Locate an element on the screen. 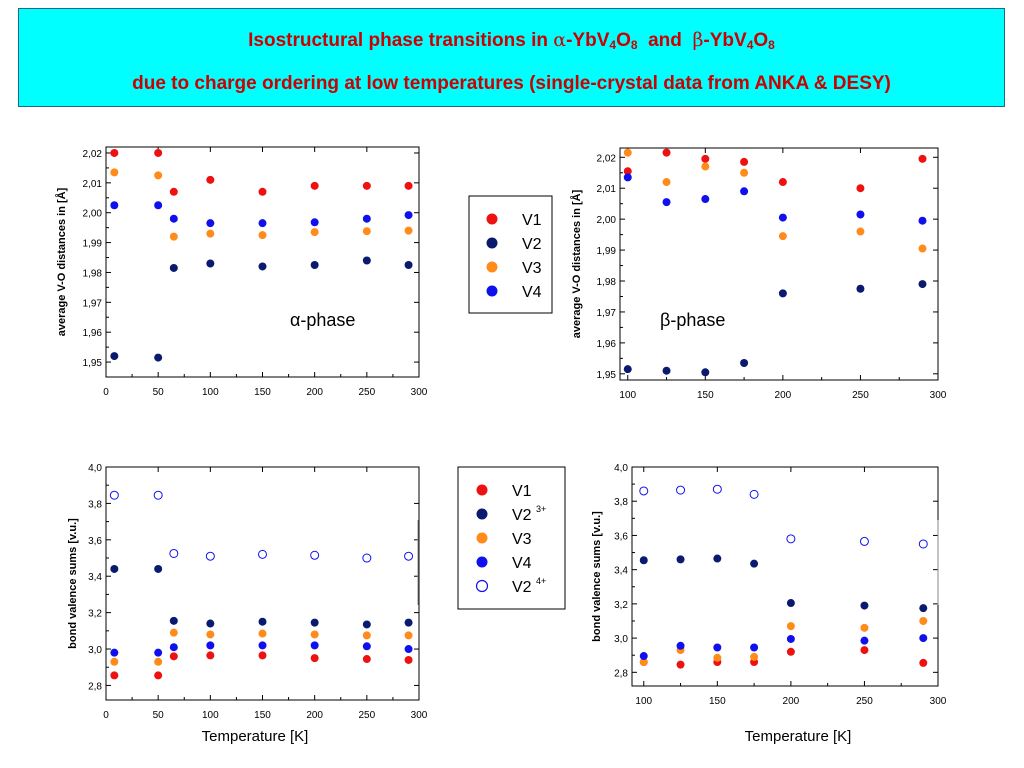 The width and height of the screenshot is (1024, 768). legend-bottom: V1 V2 3+ V3 V4 V2 4+ is located at coordinates (511, 538).